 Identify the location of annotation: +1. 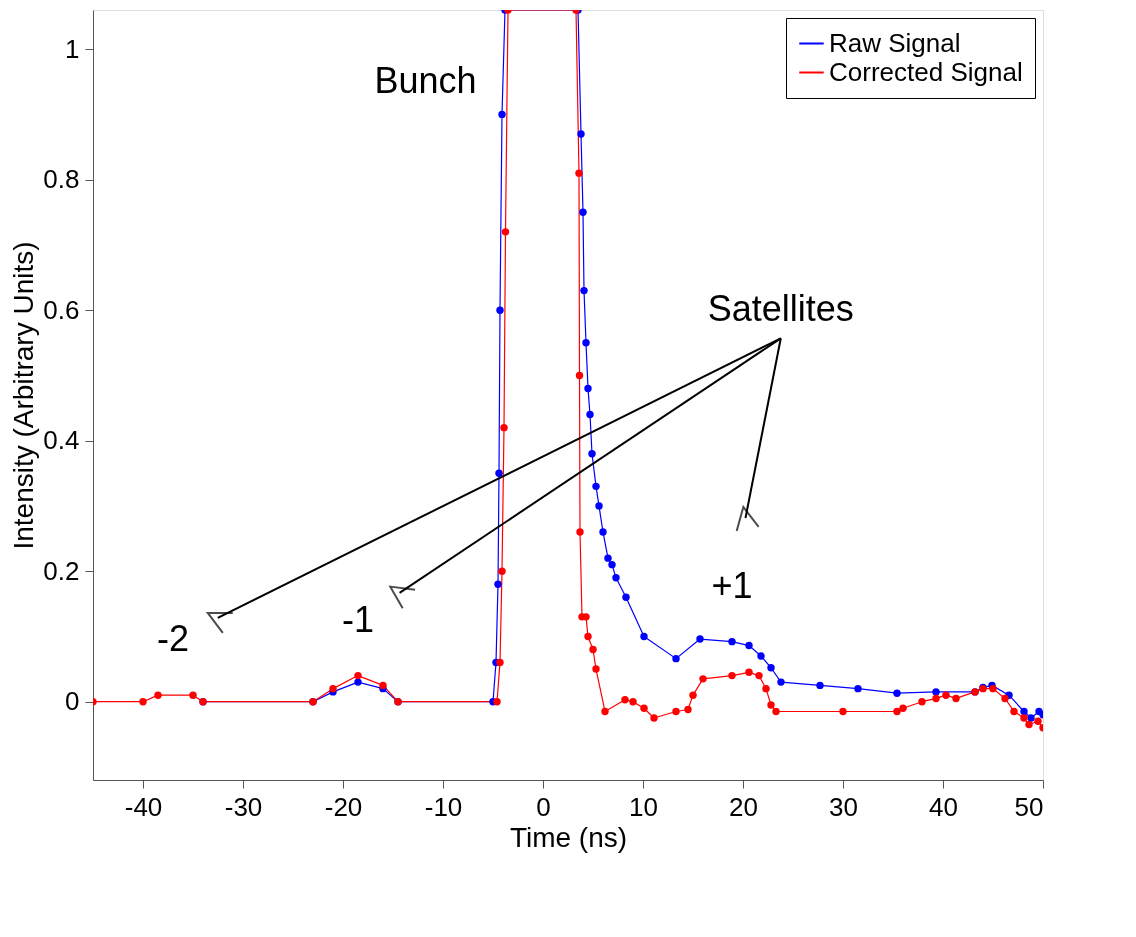
(732, 585).